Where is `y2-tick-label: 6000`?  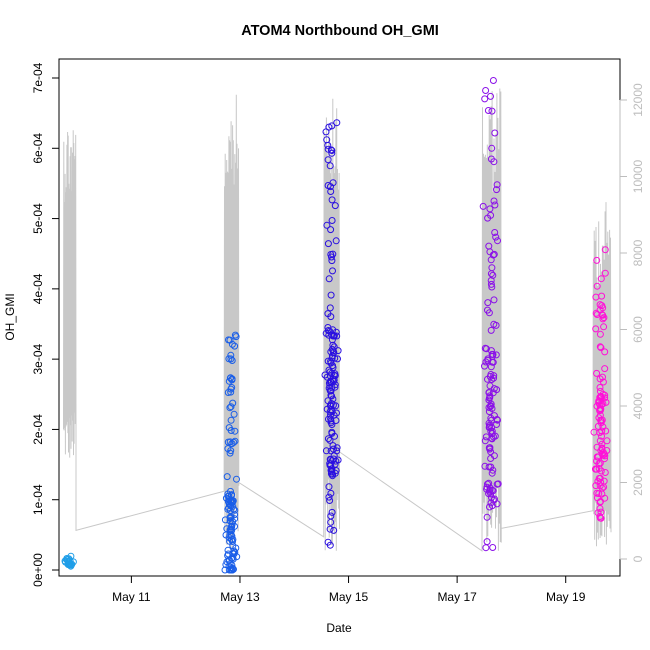
y2-tick-label: 6000 is located at coordinates (638, 329).